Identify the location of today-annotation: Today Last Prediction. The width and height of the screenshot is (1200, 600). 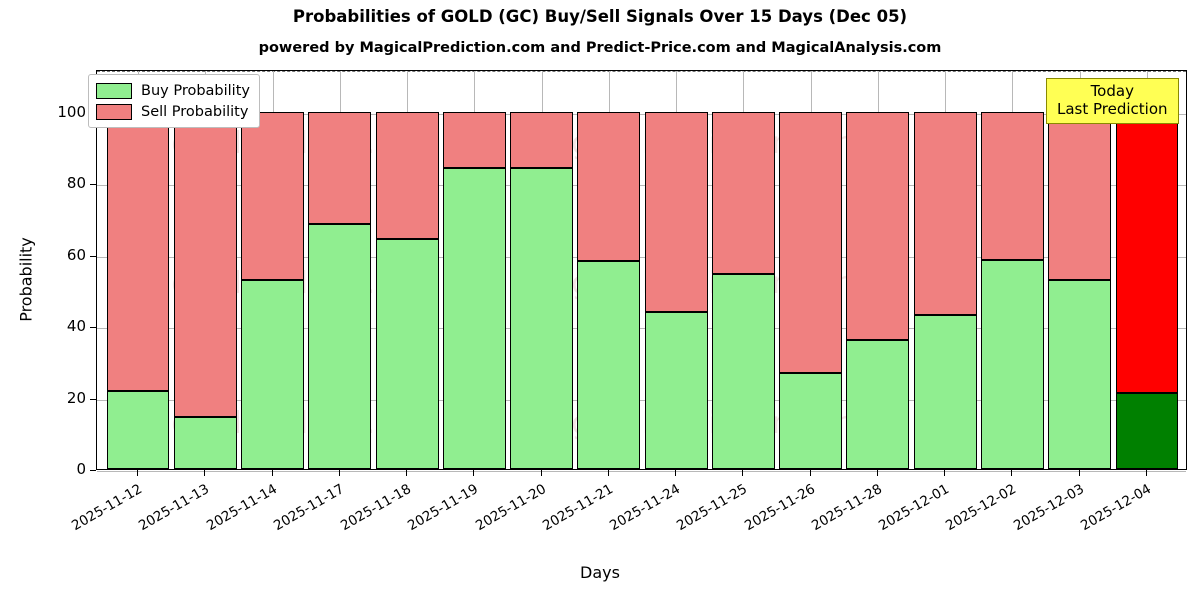
(1112, 101).